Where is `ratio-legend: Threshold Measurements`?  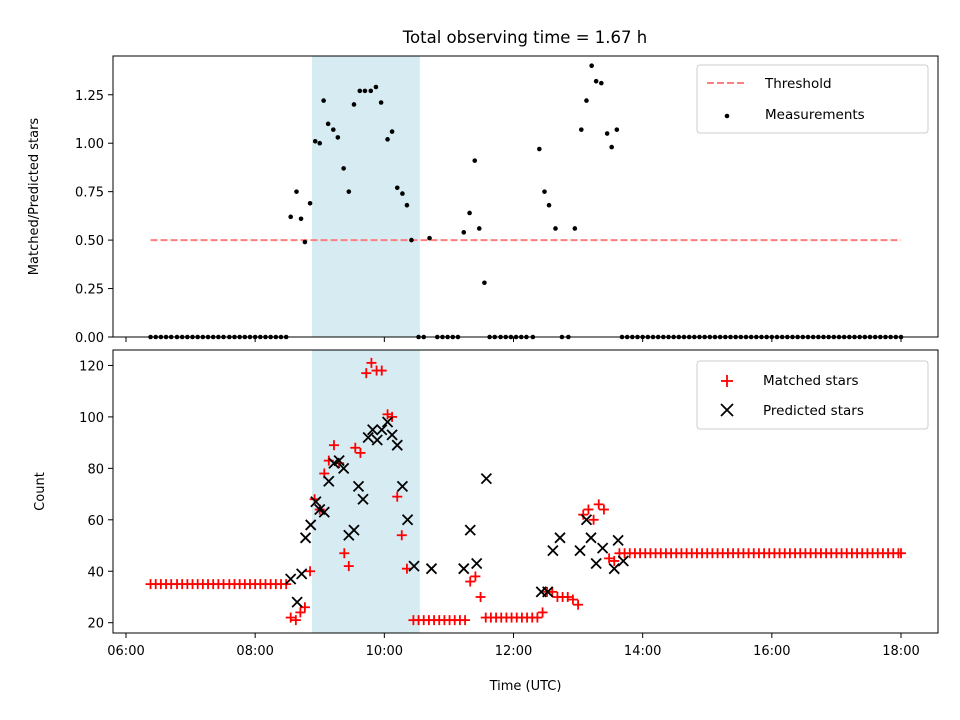
ratio-legend: Threshold Measurements is located at coordinates (812, 99).